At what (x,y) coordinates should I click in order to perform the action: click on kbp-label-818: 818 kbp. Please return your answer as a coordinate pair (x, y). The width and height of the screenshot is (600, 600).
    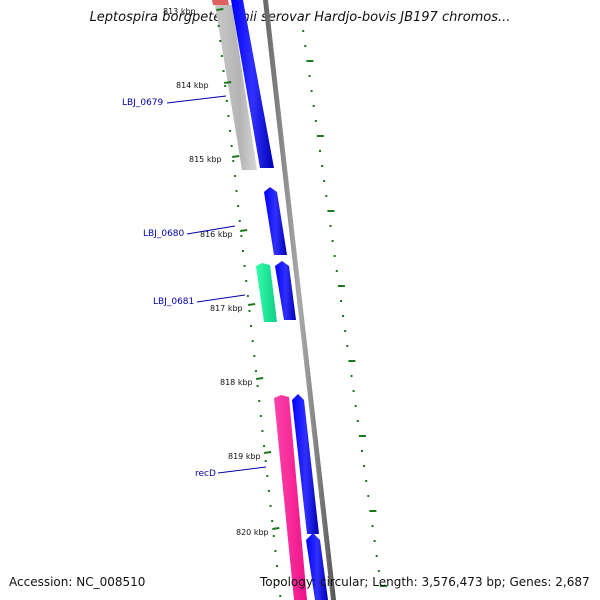
    Looking at the image, I should click on (236, 382).